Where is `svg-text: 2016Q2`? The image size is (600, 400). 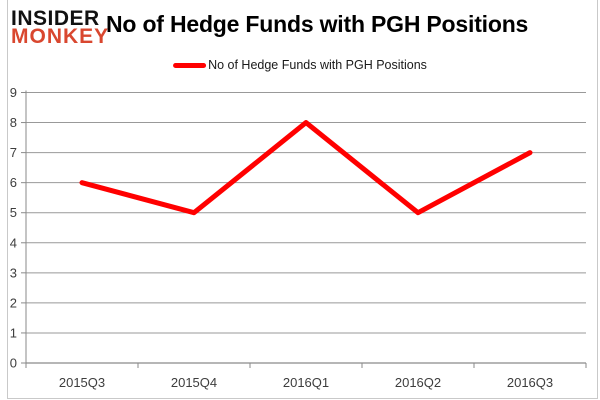 svg-text: 2016Q2 is located at coordinates (418, 382).